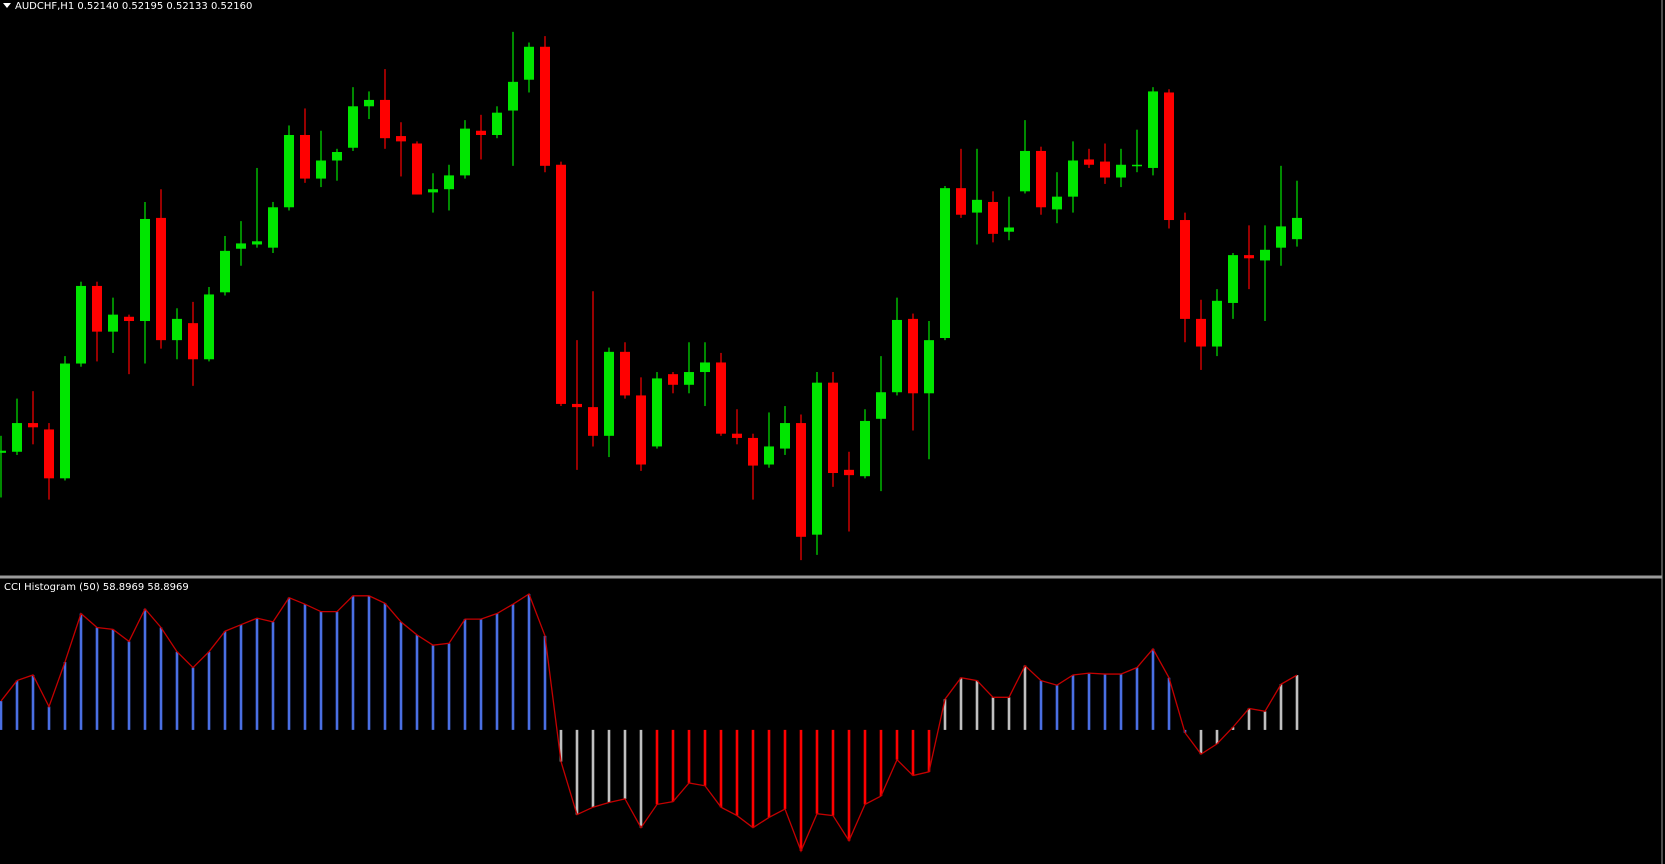 This screenshot has height=864, width=1665. Describe the element at coordinates (7, 5) in the screenshot. I see `menu-triangle` at that location.